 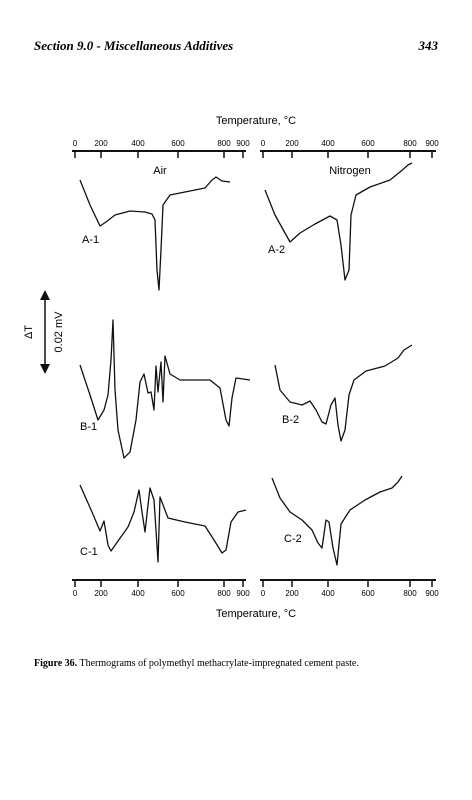 I want to click on scale-value: 0.02 mV, so click(x=59, y=332).